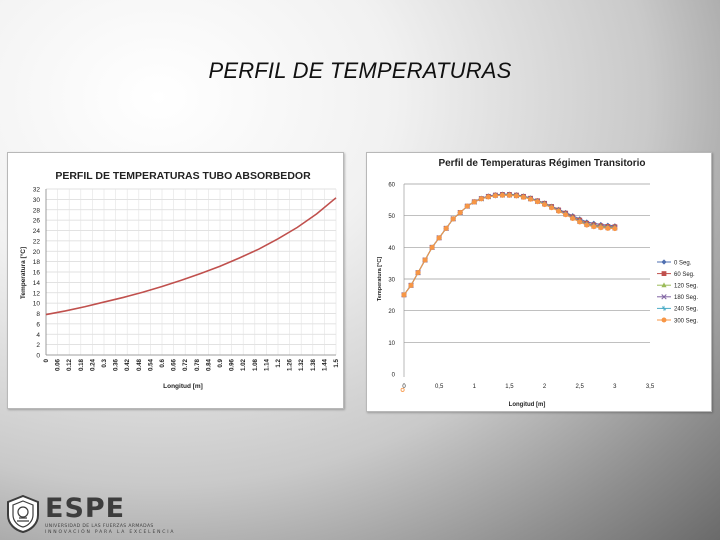 This screenshot has width=720, height=540. Describe the element at coordinates (85, 508) in the screenshot. I see `logo-wordmark: ESPE` at that location.